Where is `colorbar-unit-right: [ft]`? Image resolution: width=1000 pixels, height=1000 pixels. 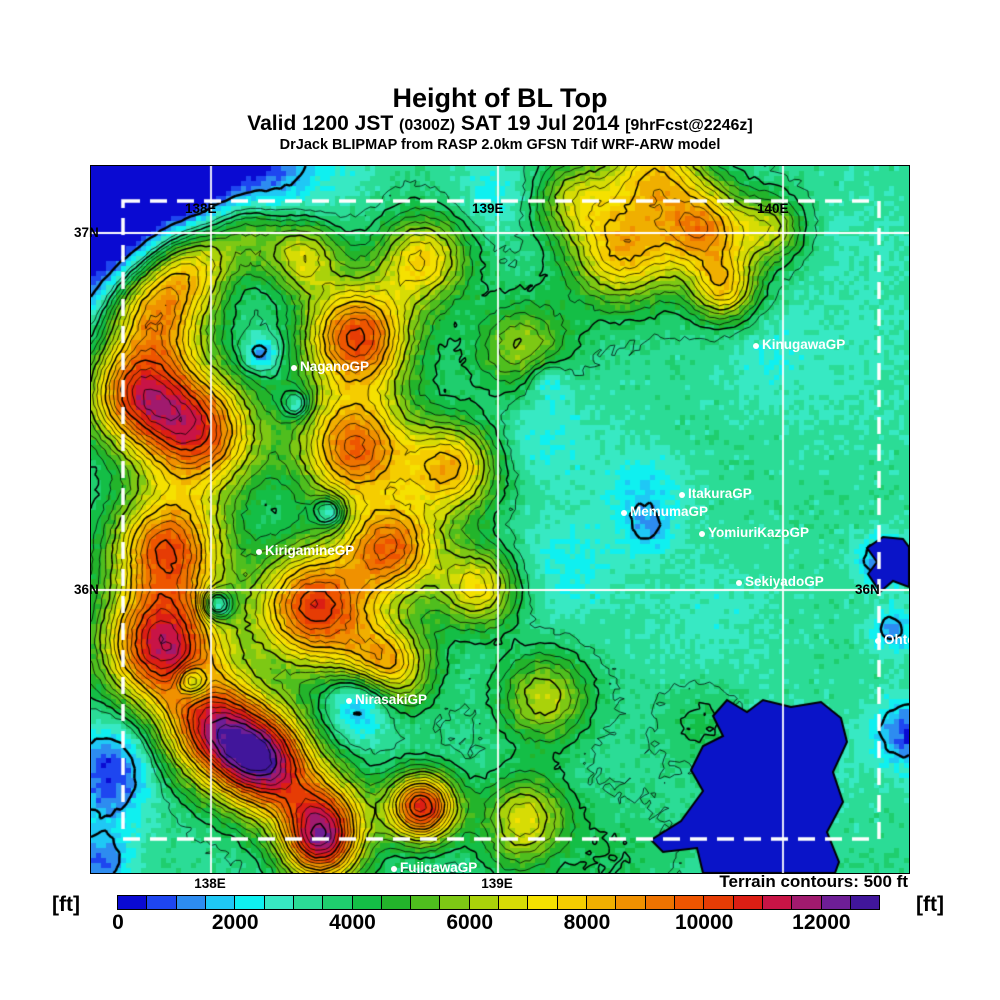 colorbar-unit-right: [ft] is located at coordinates (930, 904).